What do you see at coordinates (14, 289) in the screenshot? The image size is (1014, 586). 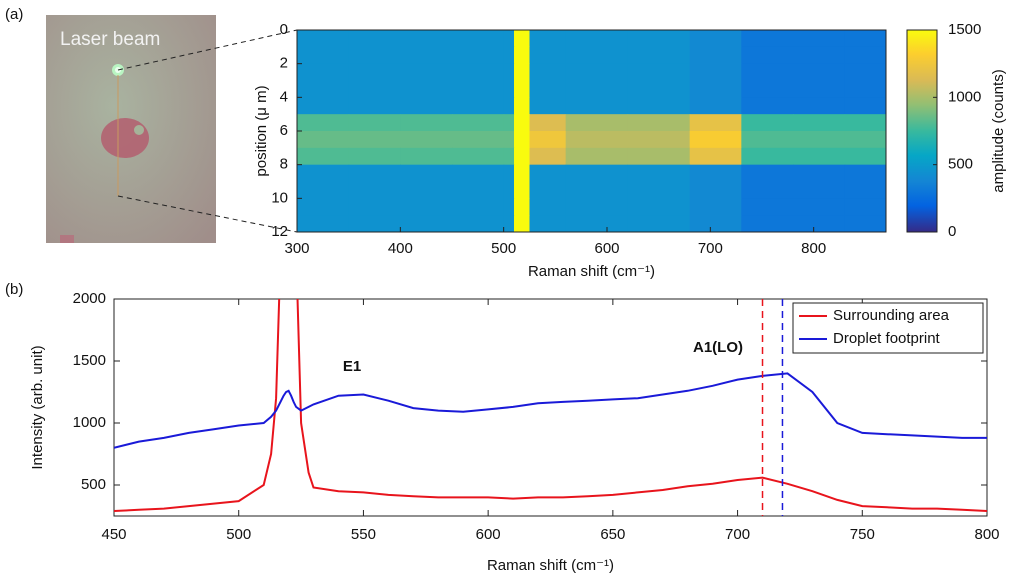 I see `panel-label: (b)` at bounding box center [14, 289].